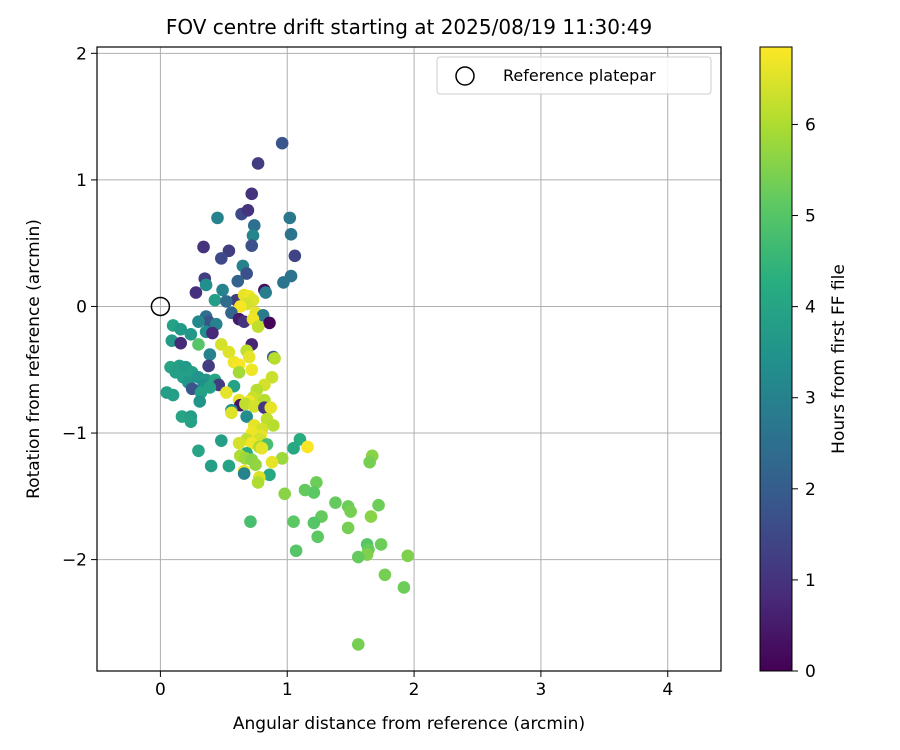  What do you see at coordinates (810, 581) in the screenshot?
I see `colorbar-tick-label: 1` at bounding box center [810, 581].